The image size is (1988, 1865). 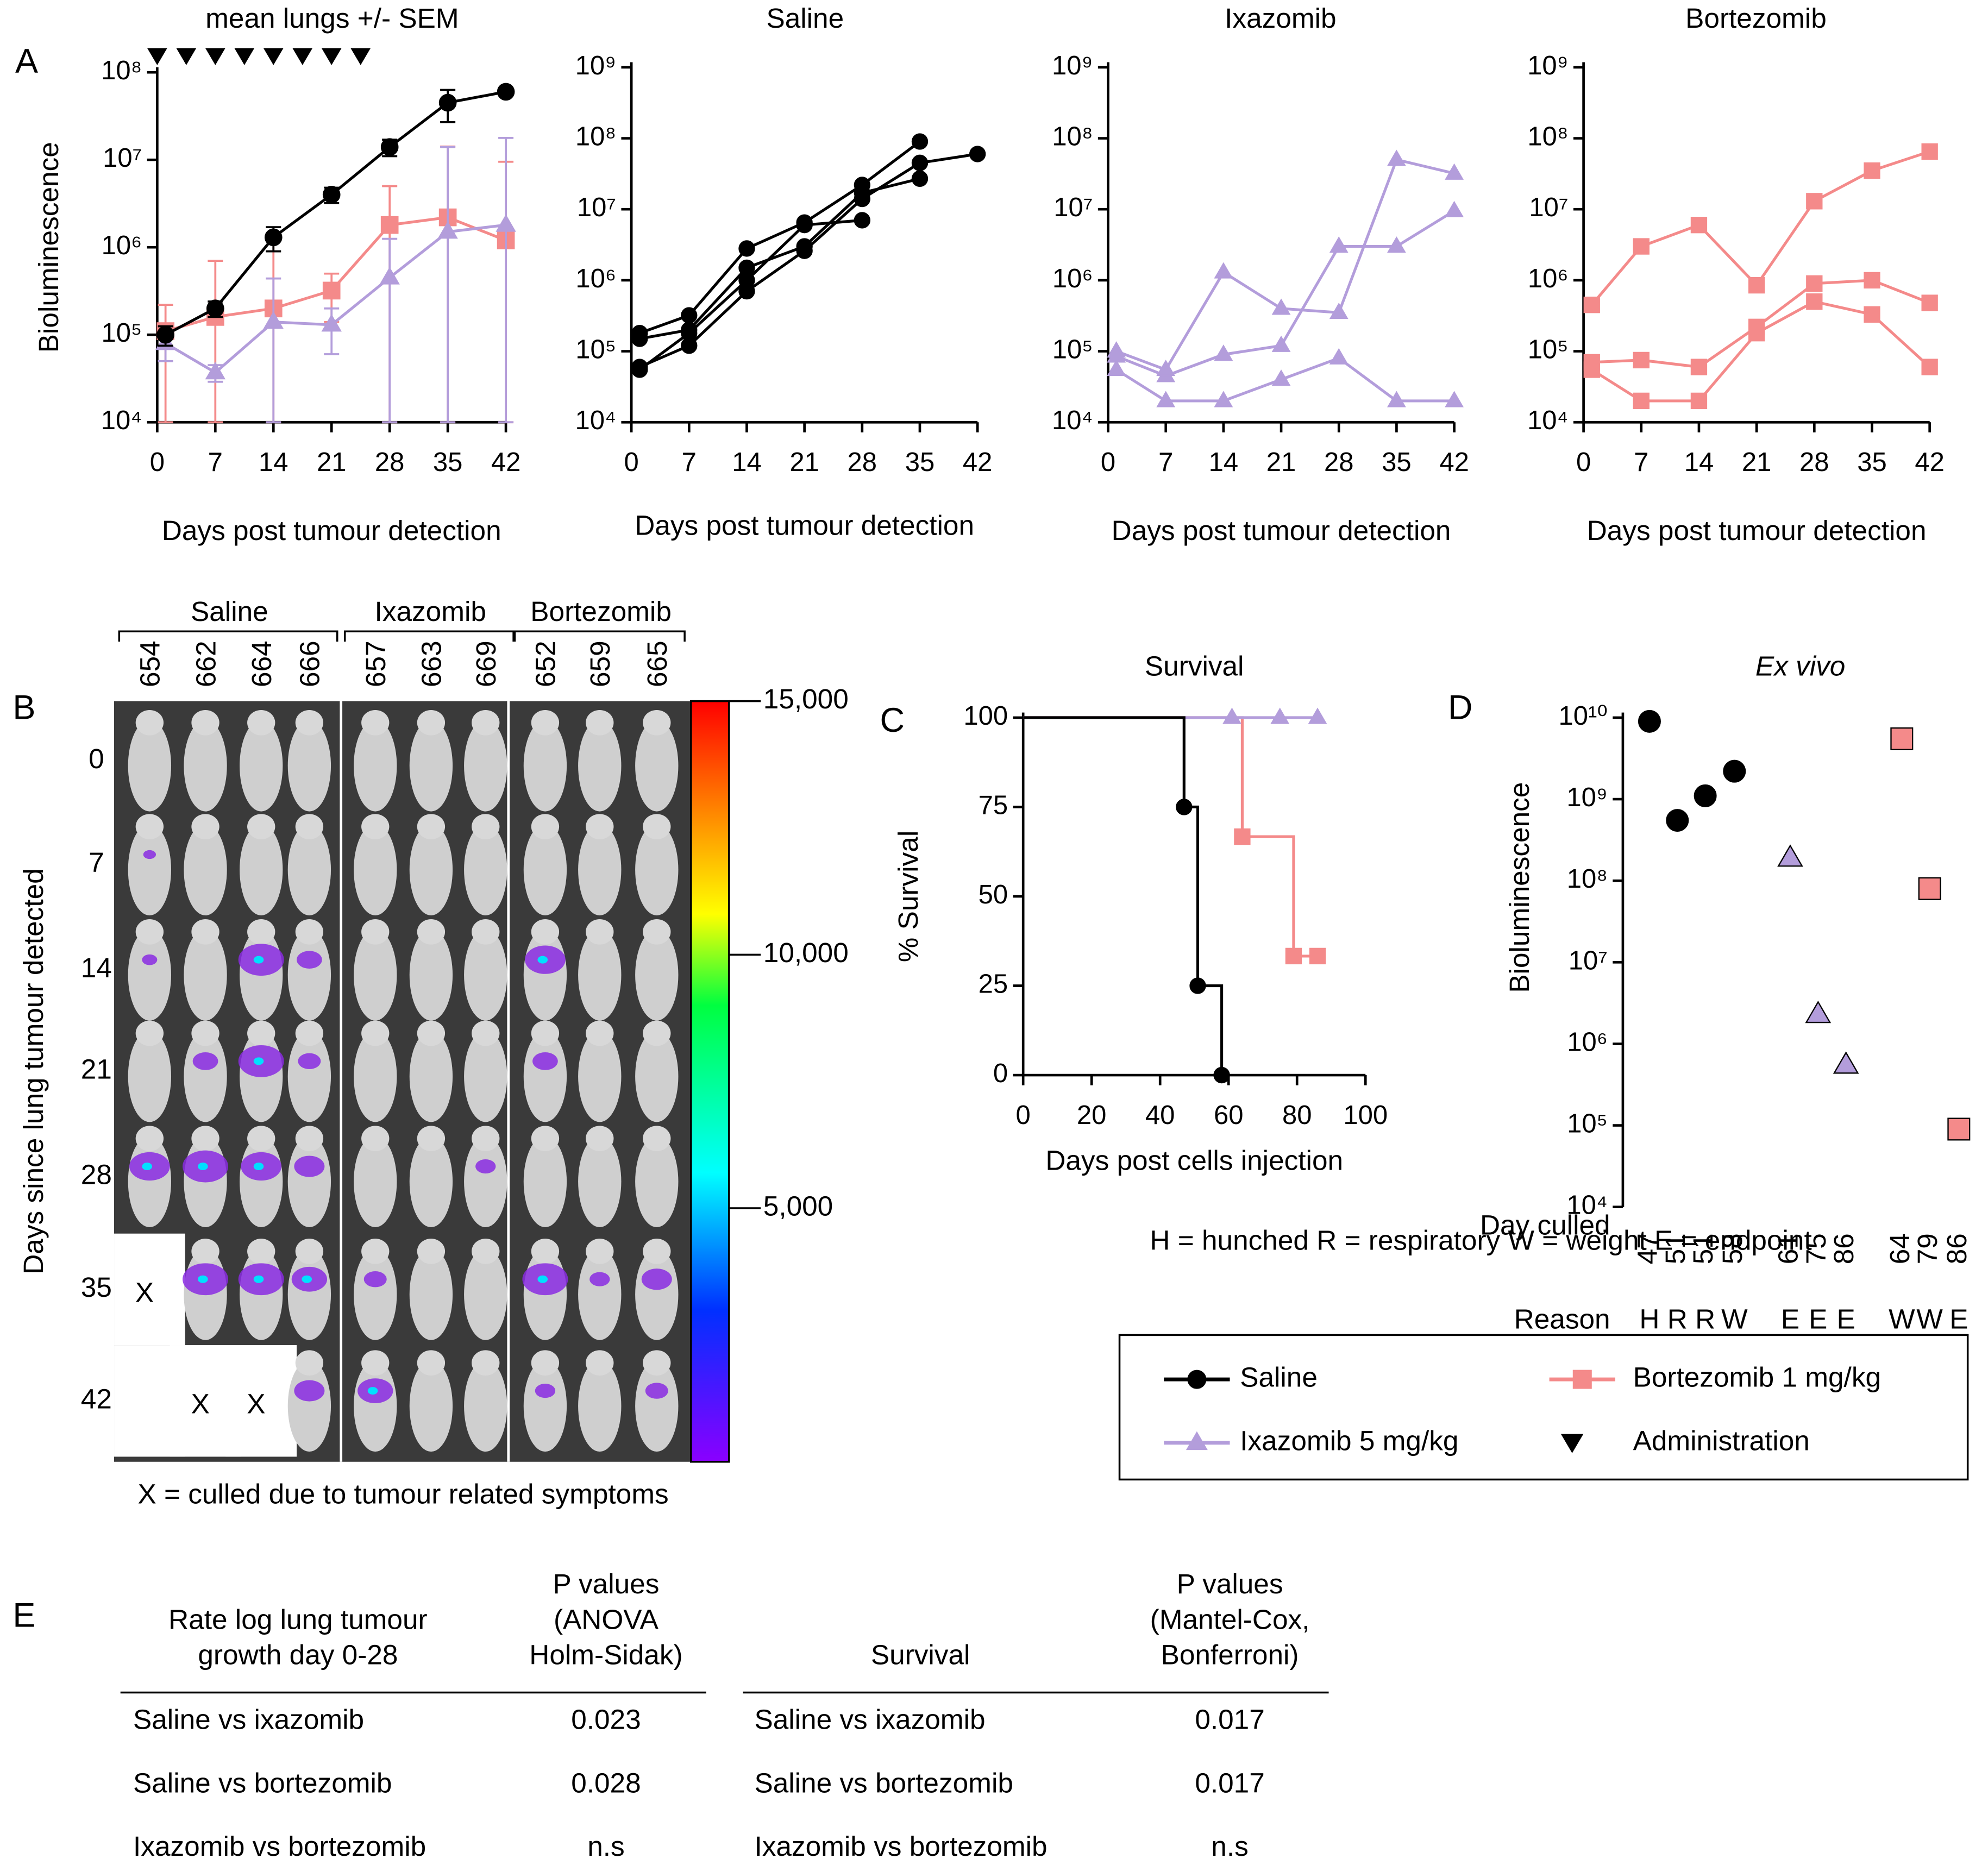 I want to click on x-tick-label: 14, so click(x=1224, y=462).